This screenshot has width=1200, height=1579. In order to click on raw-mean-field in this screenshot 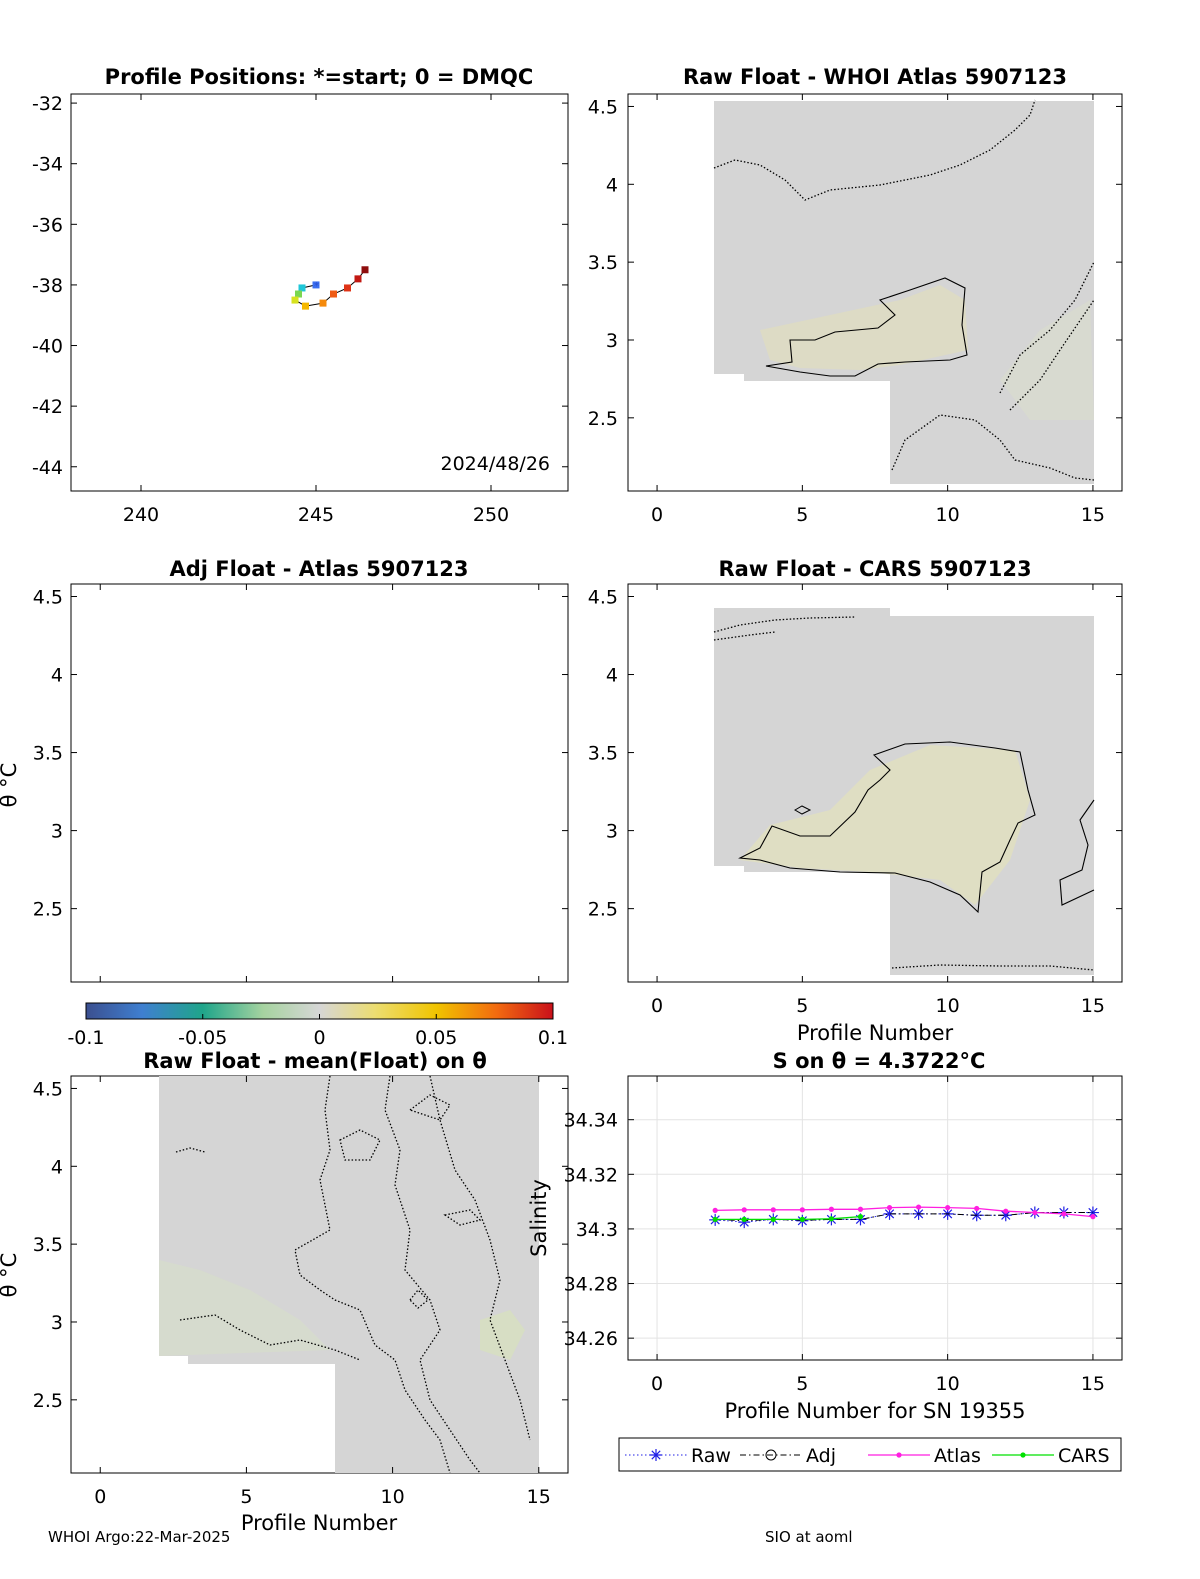, I will do `click(349, 1274)`.